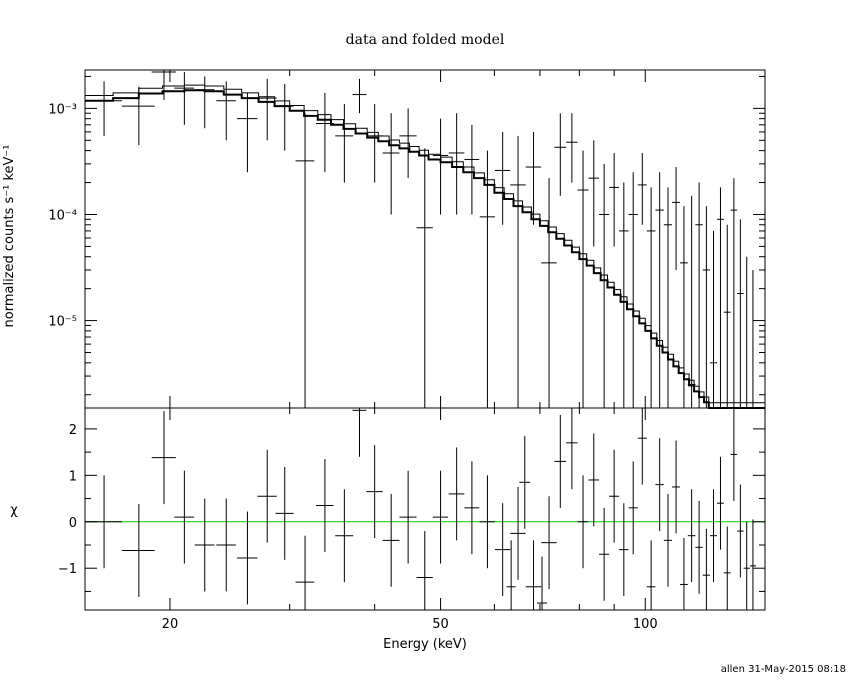  Describe the element at coordinates (73, 523) in the screenshot. I see `res-y-tick-label: 0` at that location.